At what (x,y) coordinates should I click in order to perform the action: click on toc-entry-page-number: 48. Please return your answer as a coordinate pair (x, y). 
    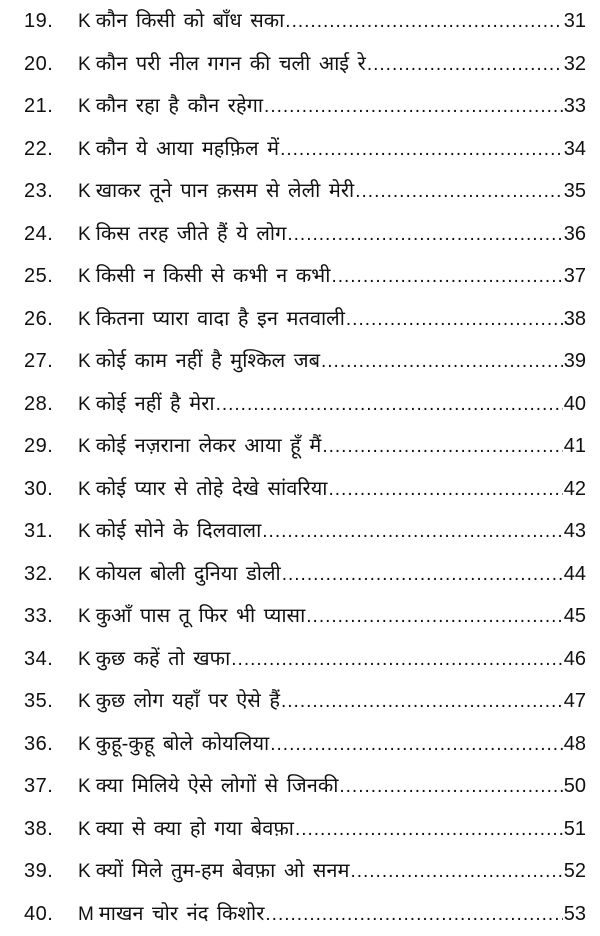
    Looking at the image, I should click on (575, 744).